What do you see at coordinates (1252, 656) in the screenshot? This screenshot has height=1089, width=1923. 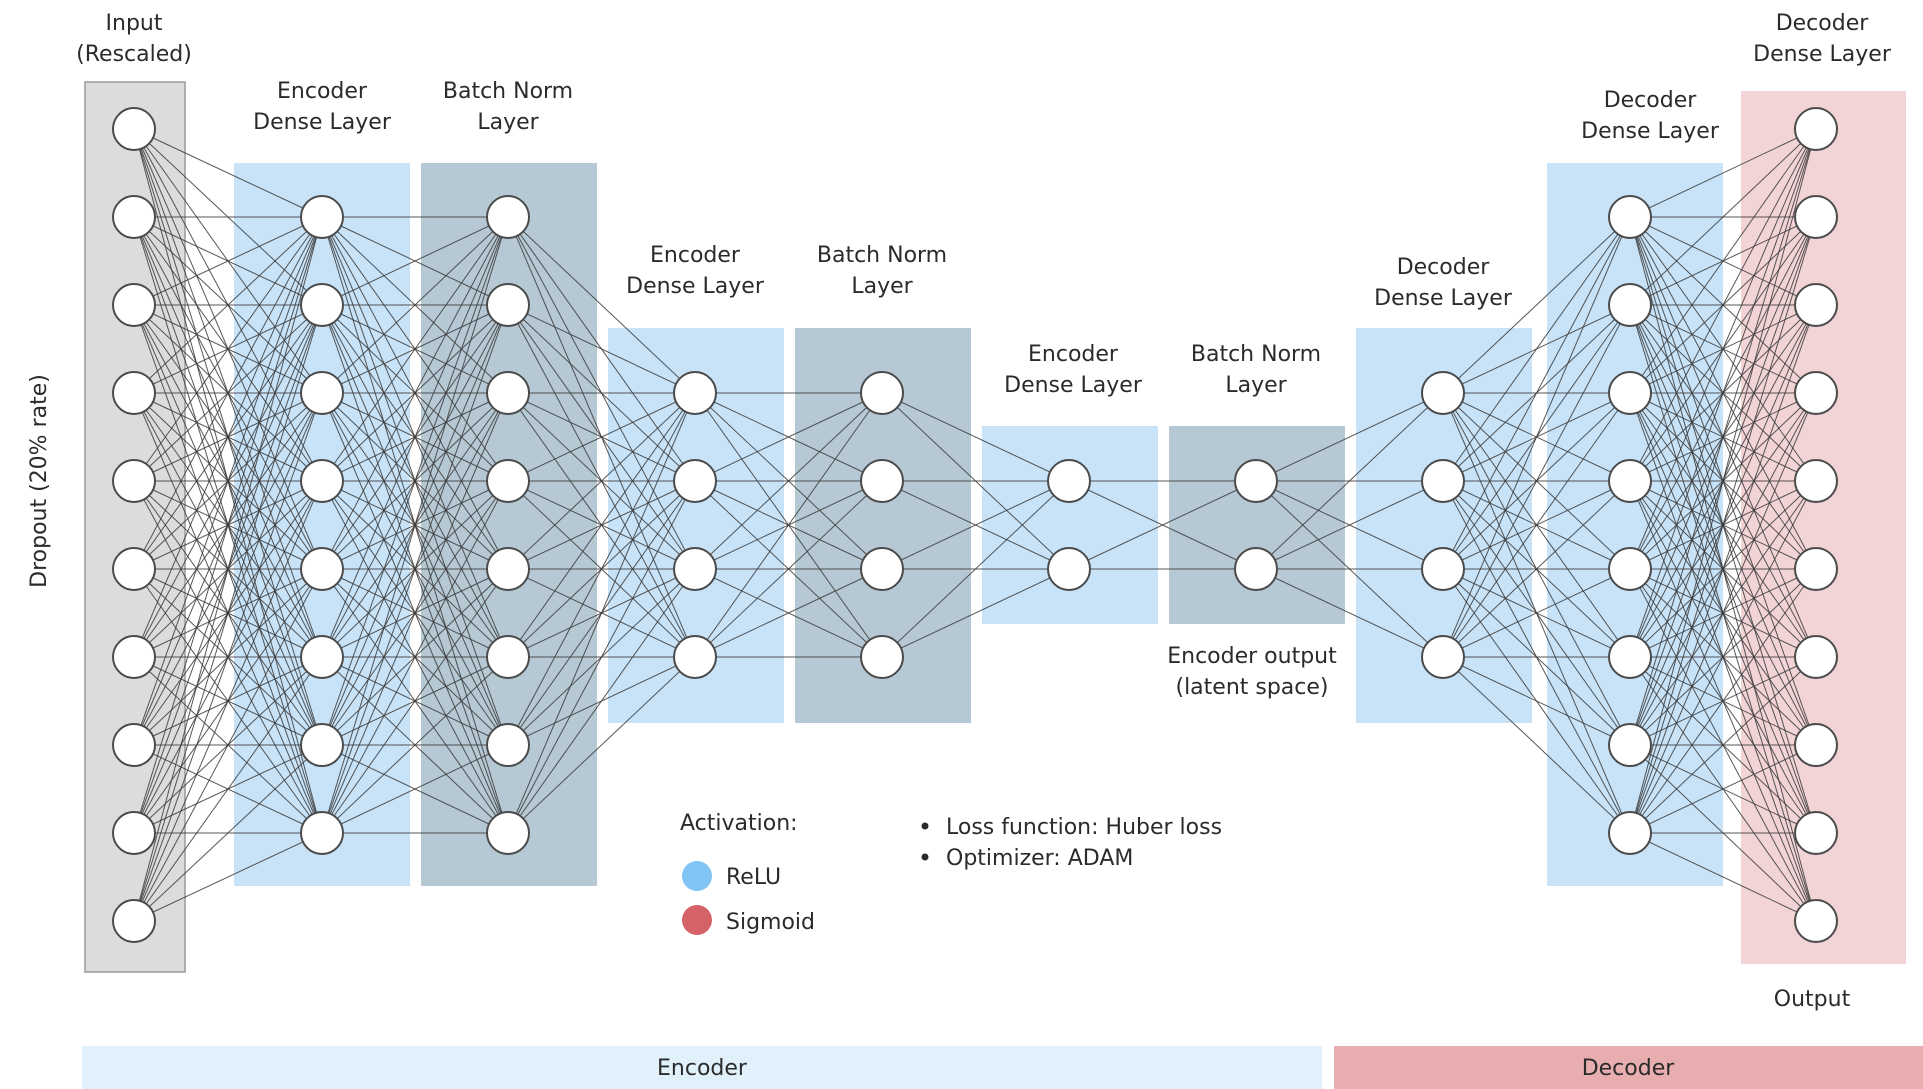 I see `latent-label-line1: Encoder output` at bounding box center [1252, 656].